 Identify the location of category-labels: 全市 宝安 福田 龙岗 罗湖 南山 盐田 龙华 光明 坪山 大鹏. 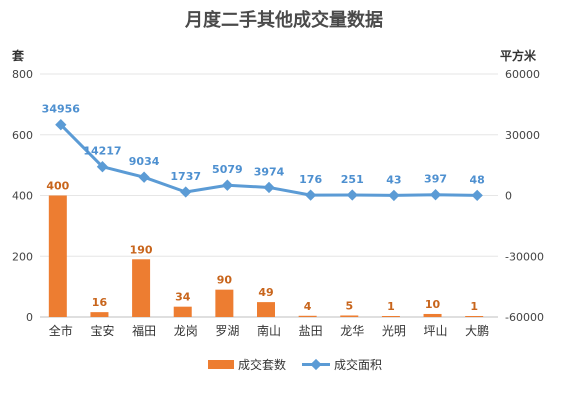
(269, 330).